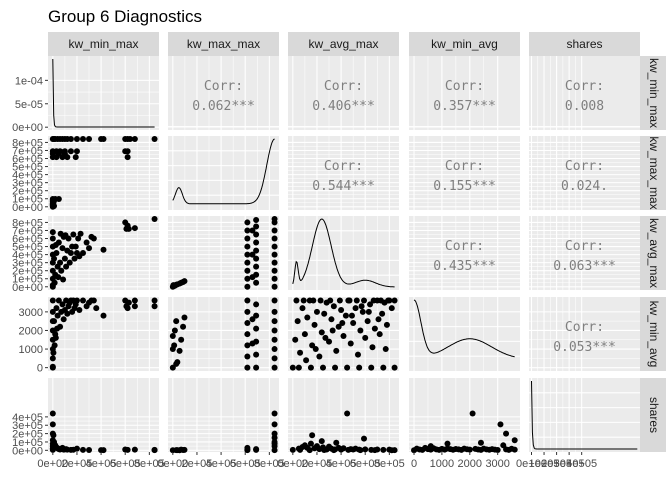 The height and width of the screenshot is (480, 672). I want to click on x-tick-label: 8e+05, so click(149, 464).